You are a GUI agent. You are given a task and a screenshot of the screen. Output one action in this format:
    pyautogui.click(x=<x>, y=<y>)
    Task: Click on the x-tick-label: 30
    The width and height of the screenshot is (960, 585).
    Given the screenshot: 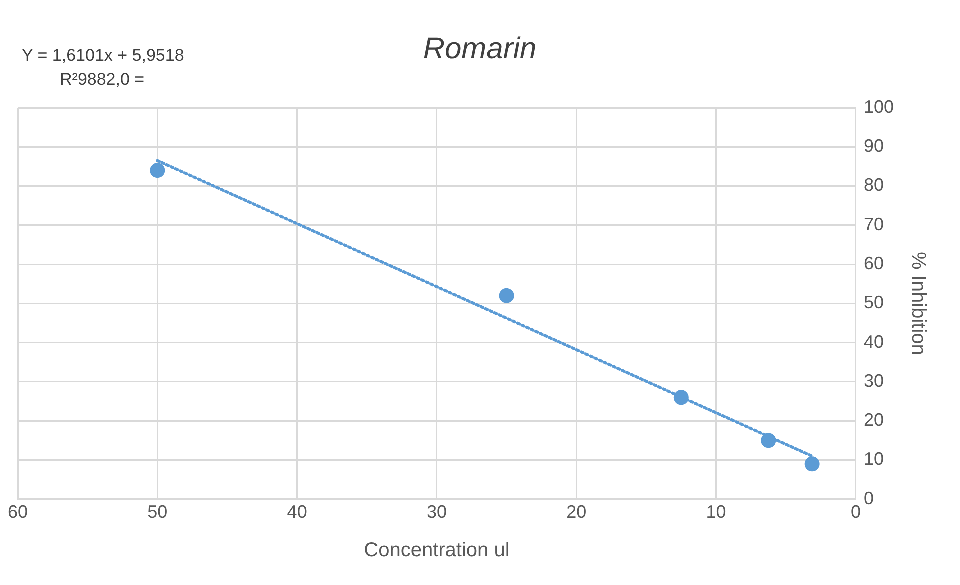 What is the action you would take?
    pyautogui.click(x=436, y=512)
    